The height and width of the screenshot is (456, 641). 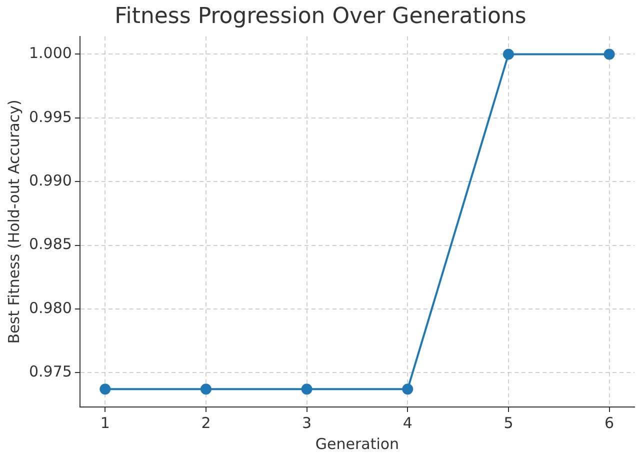 What do you see at coordinates (407, 423) in the screenshot?
I see `x-tick-label: 4` at bounding box center [407, 423].